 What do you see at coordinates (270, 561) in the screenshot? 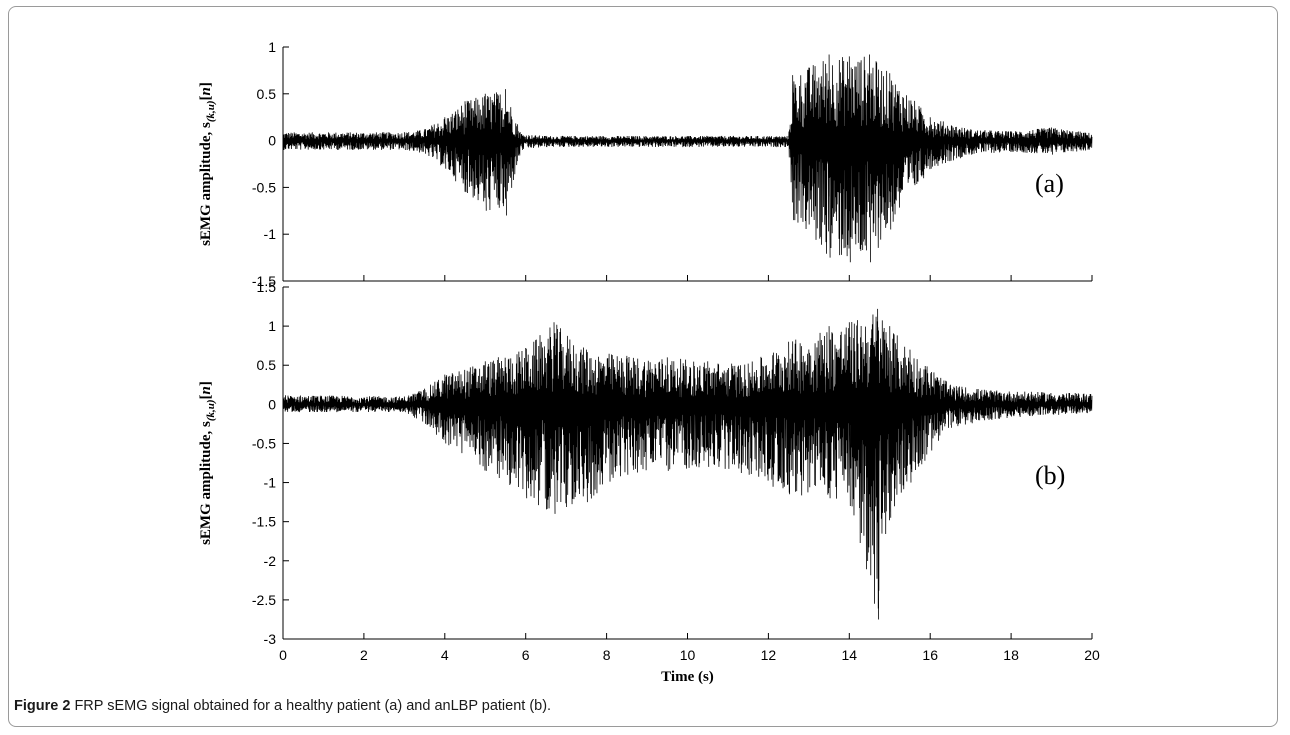
I see `y-tick-label: -2` at bounding box center [270, 561].